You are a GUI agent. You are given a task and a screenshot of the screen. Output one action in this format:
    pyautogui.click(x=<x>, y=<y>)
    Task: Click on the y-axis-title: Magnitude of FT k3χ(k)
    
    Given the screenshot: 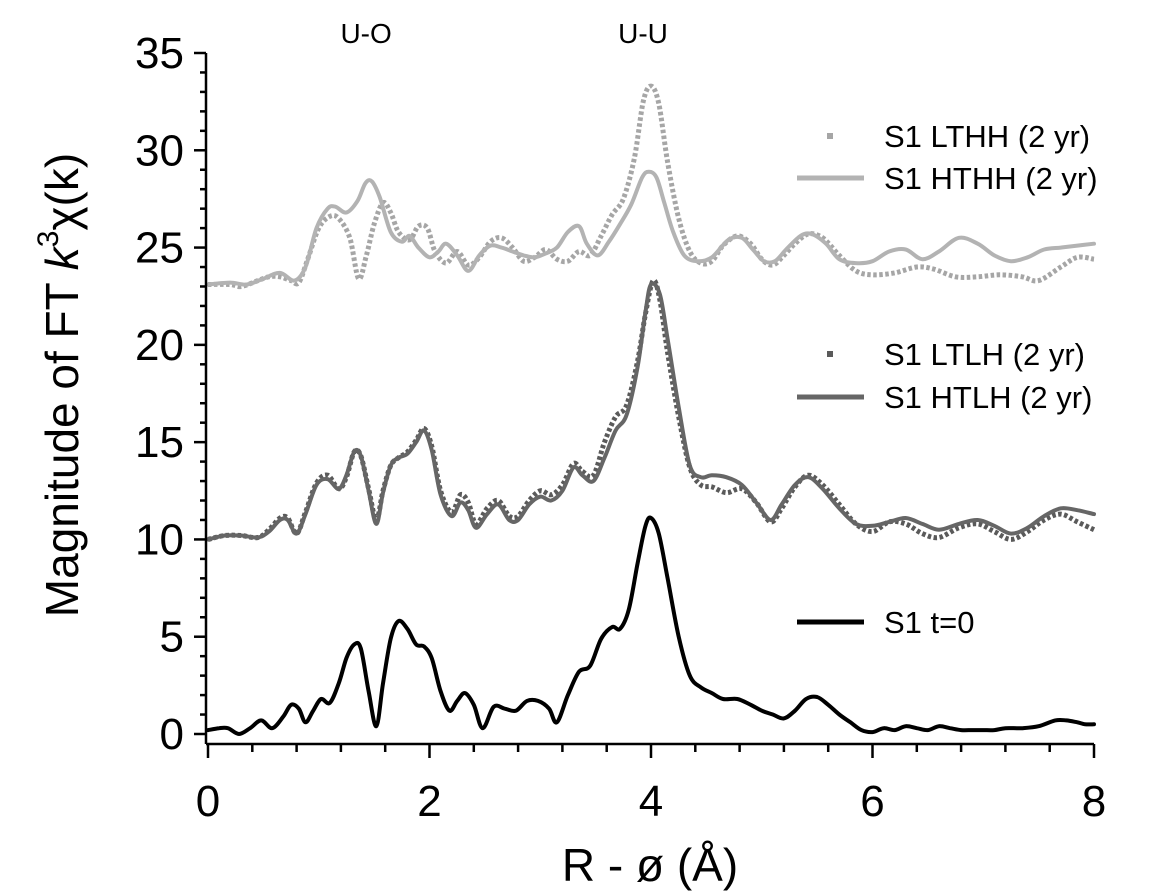 What is the action you would take?
    pyautogui.click(x=60, y=385)
    